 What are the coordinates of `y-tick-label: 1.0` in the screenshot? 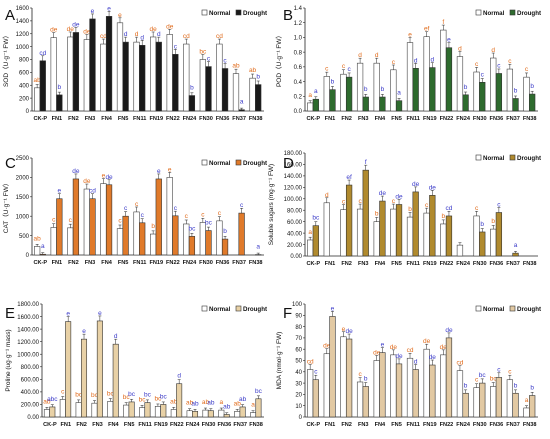 It's located at (298, 39).